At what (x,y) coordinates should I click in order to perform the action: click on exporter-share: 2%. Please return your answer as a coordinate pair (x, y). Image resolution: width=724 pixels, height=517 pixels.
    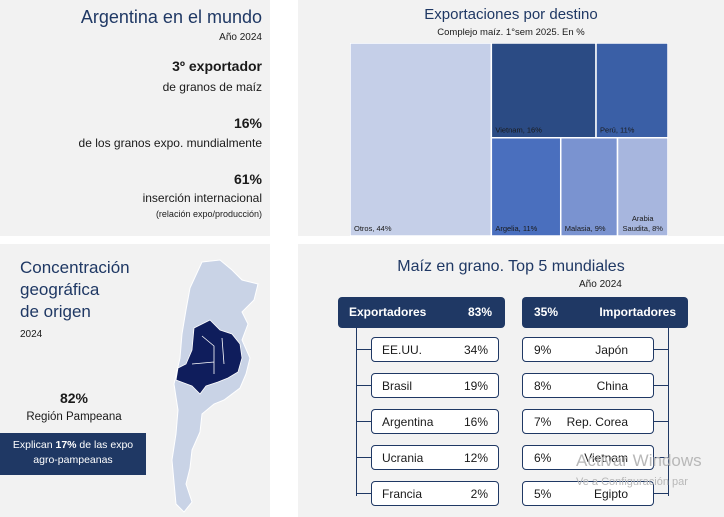
    Looking at the image, I should click on (479, 494).